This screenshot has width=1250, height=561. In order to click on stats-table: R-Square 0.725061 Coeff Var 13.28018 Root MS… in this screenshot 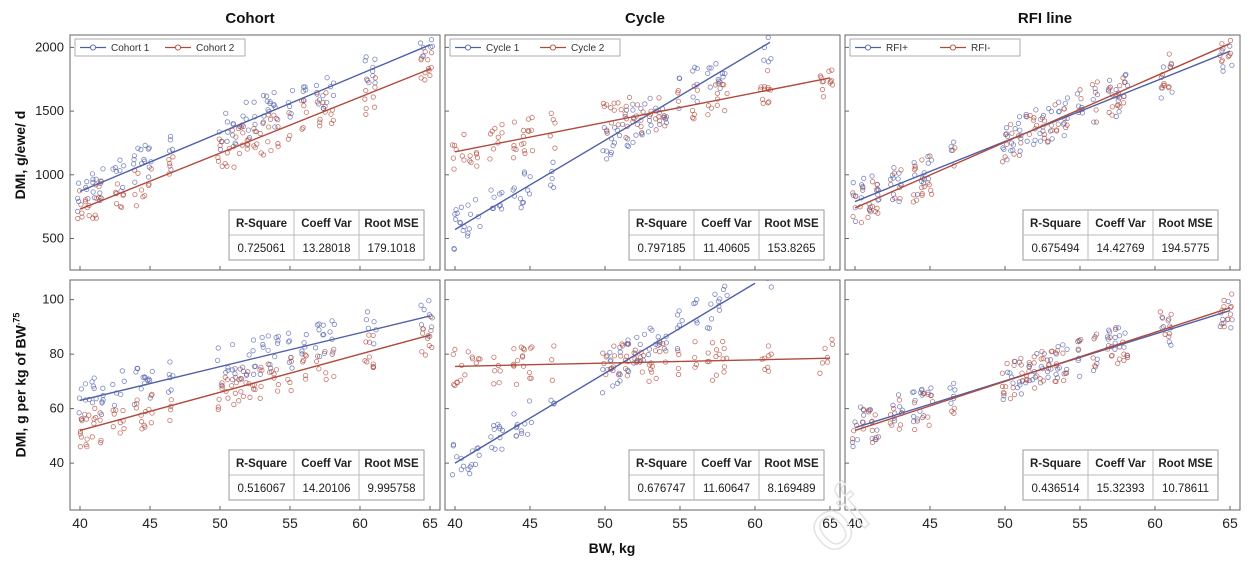, I will do `click(326, 235)`.